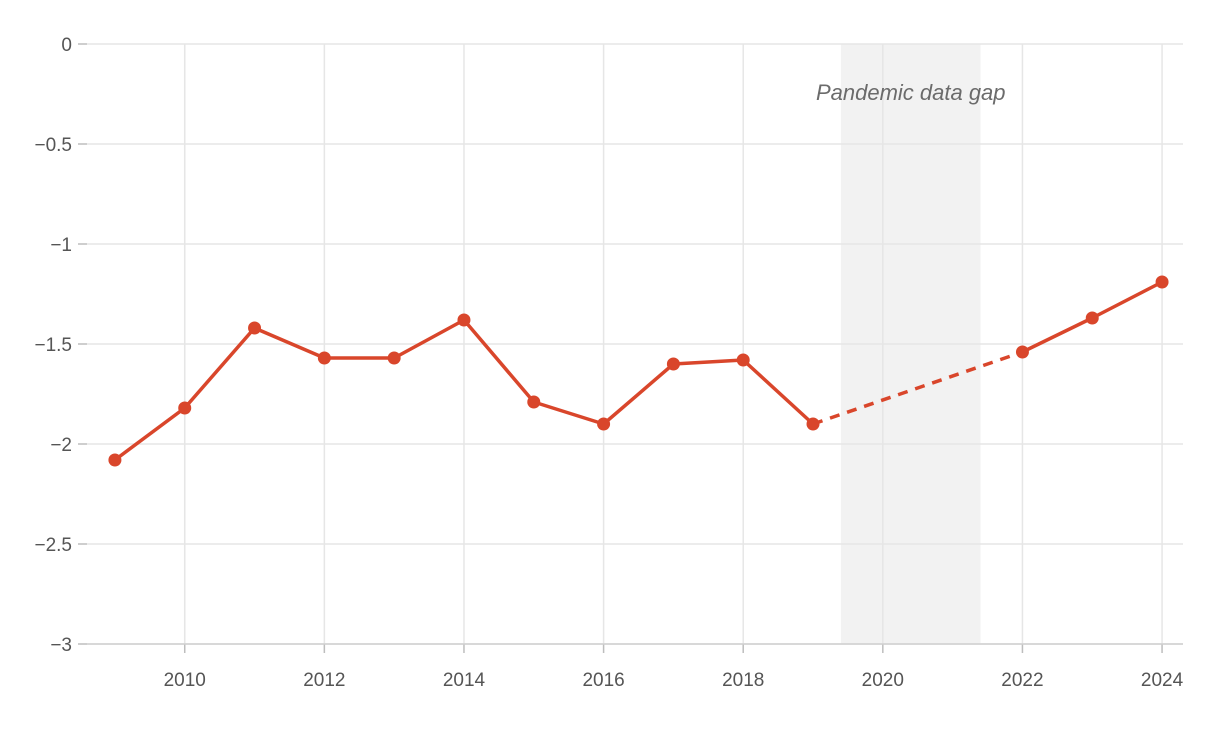 This screenshot has height=730, width=1220. Describe the element at coordinates (53, 345) in the screenshot. I see `y-tick-label: −1.5` at that location.